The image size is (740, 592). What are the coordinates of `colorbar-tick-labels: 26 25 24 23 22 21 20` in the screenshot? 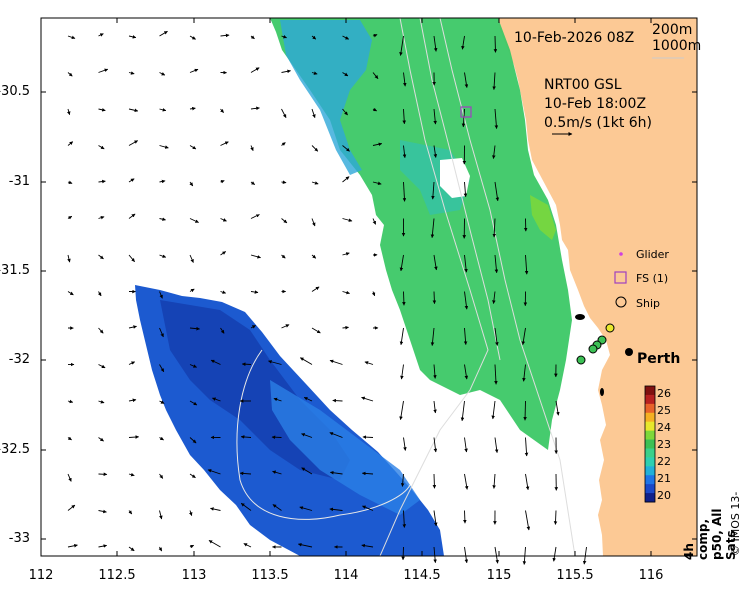 It's located at (667, 446).